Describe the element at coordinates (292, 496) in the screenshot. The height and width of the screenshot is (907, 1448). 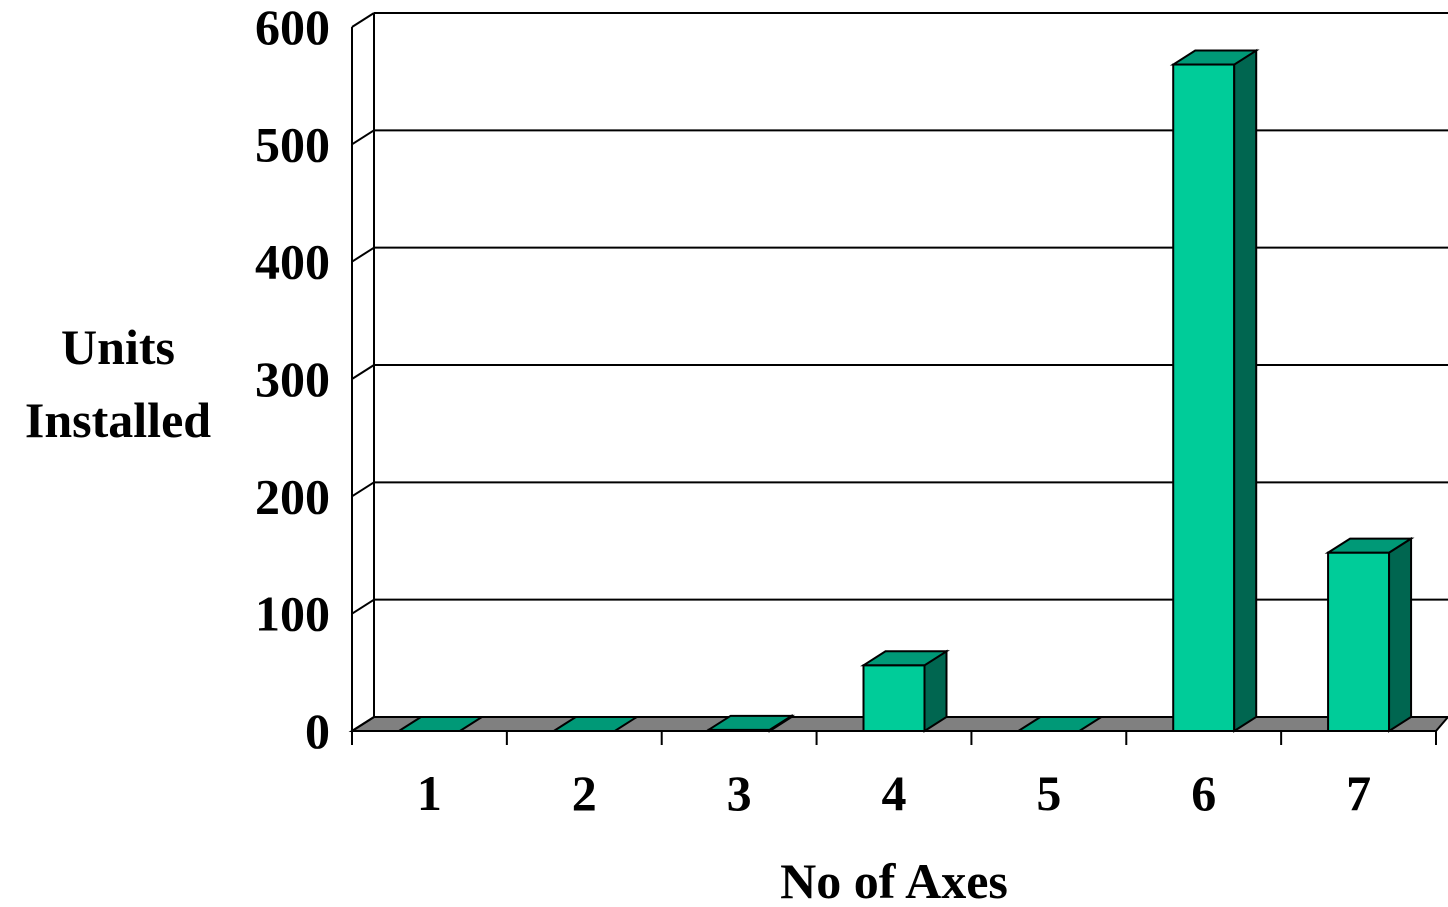
I see `y-tick-label: 200` at that location.